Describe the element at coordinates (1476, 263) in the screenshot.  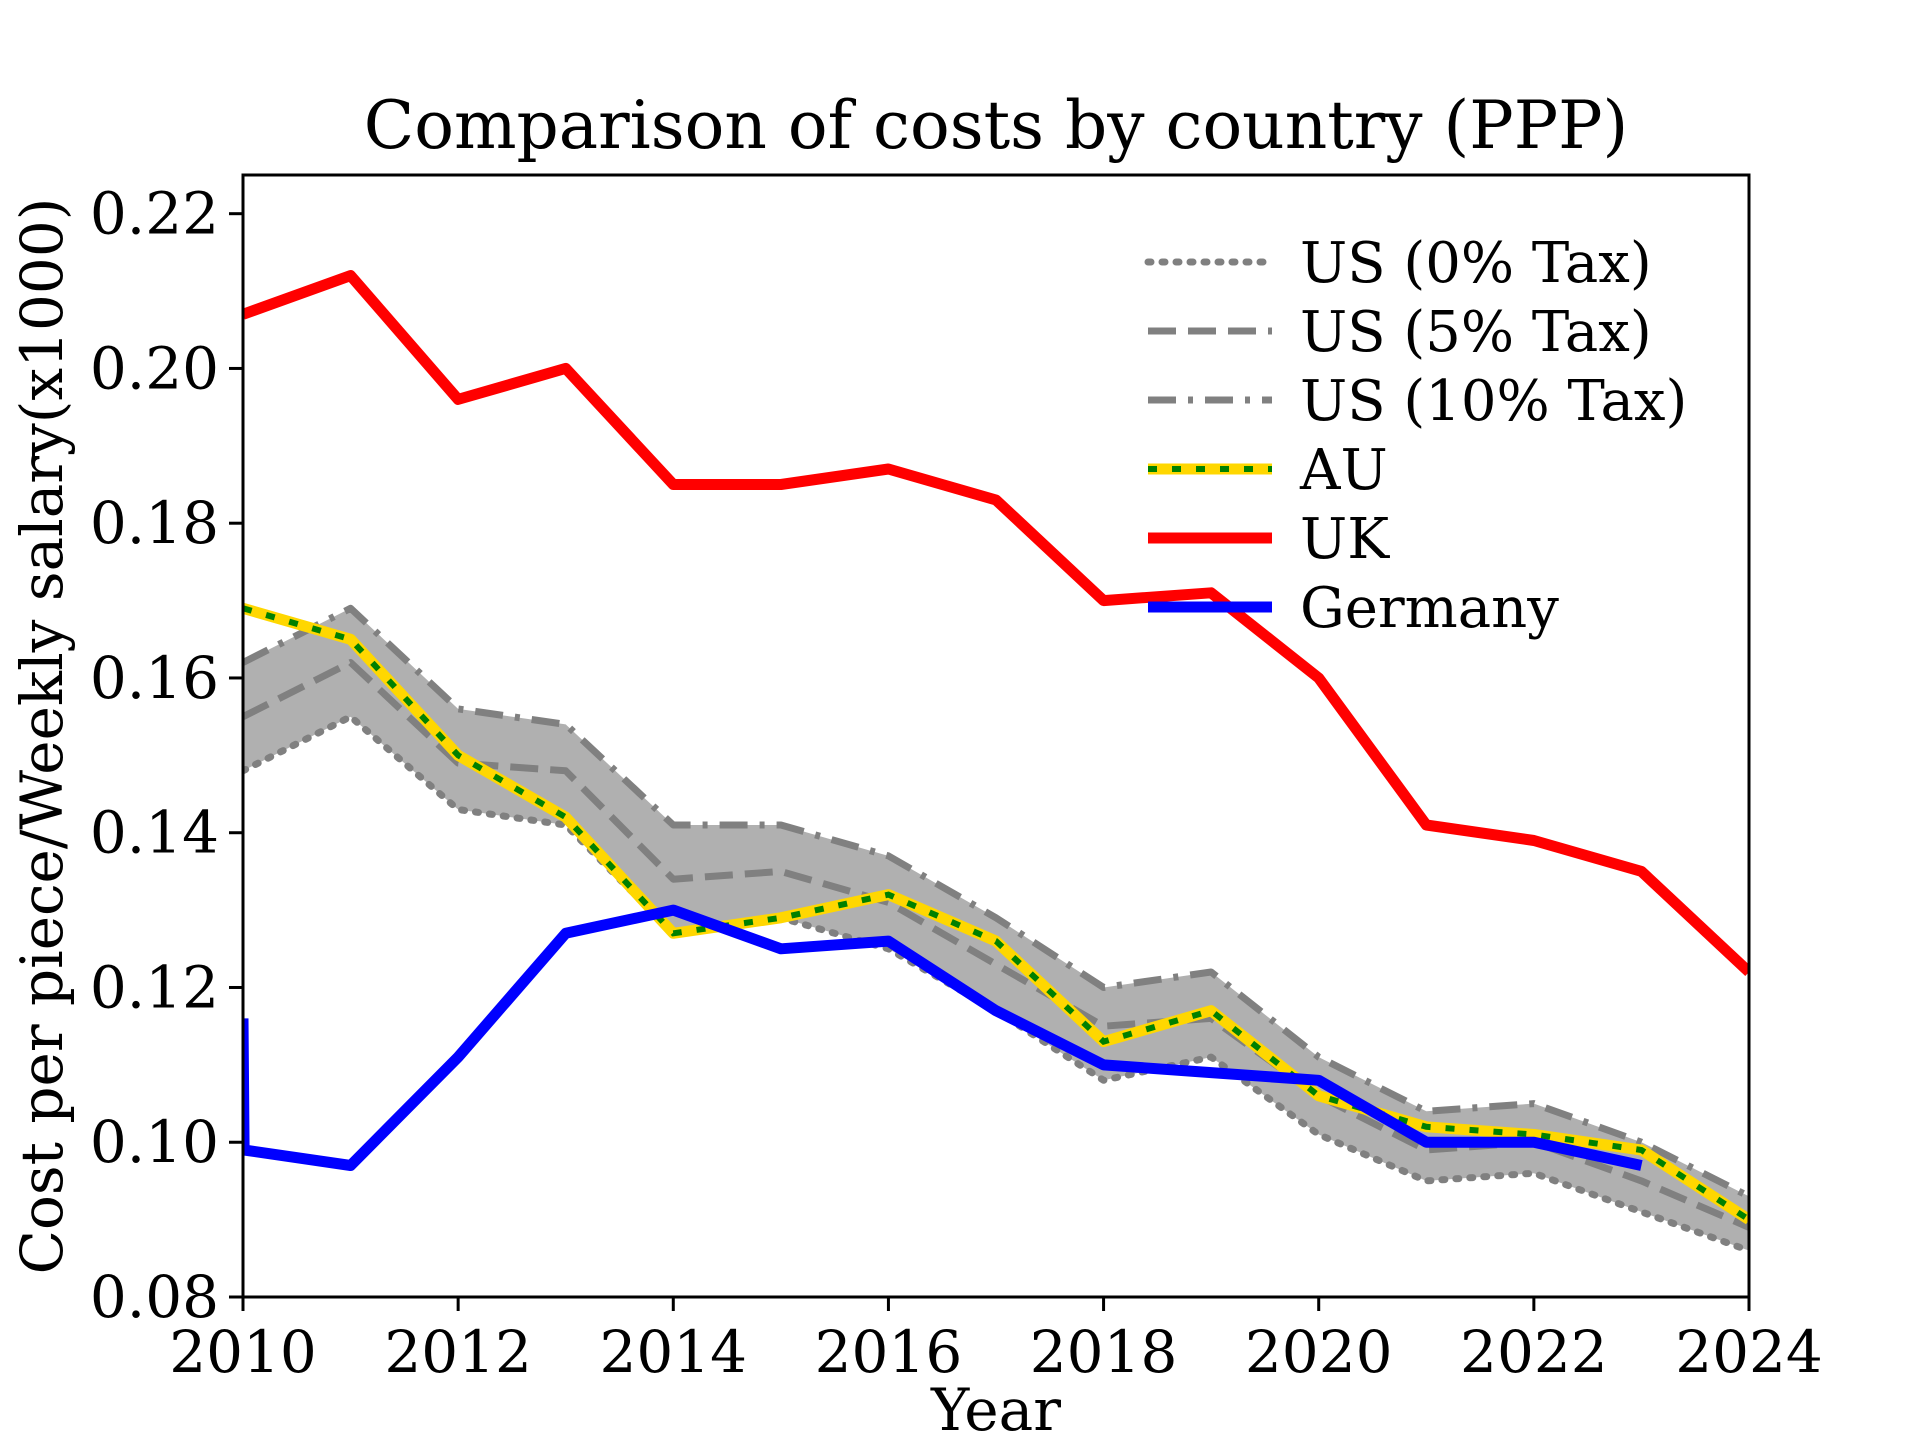
I see `legend-label: US (0% Tax)` at that location.